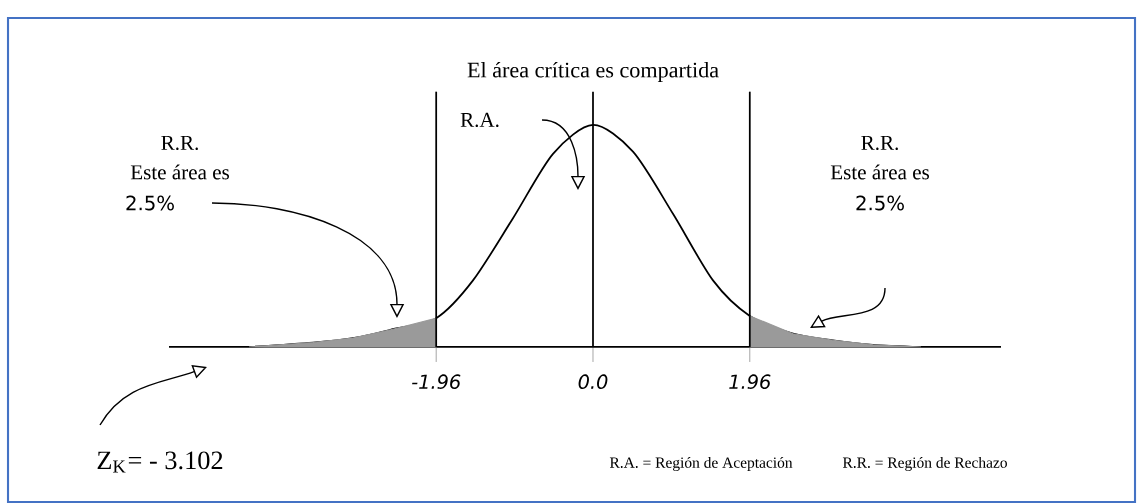  Describe the element at coordinates (436, 382) in the screenshot. I see `x-tick-label: -1.96` at that location.